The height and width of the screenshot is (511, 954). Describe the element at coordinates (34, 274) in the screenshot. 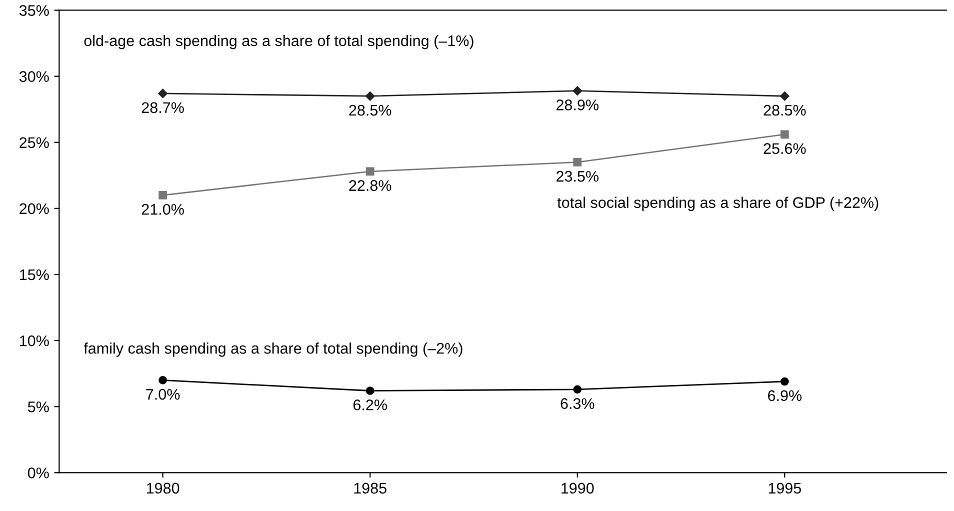

I see `y-tick-label: 15%` at that location.